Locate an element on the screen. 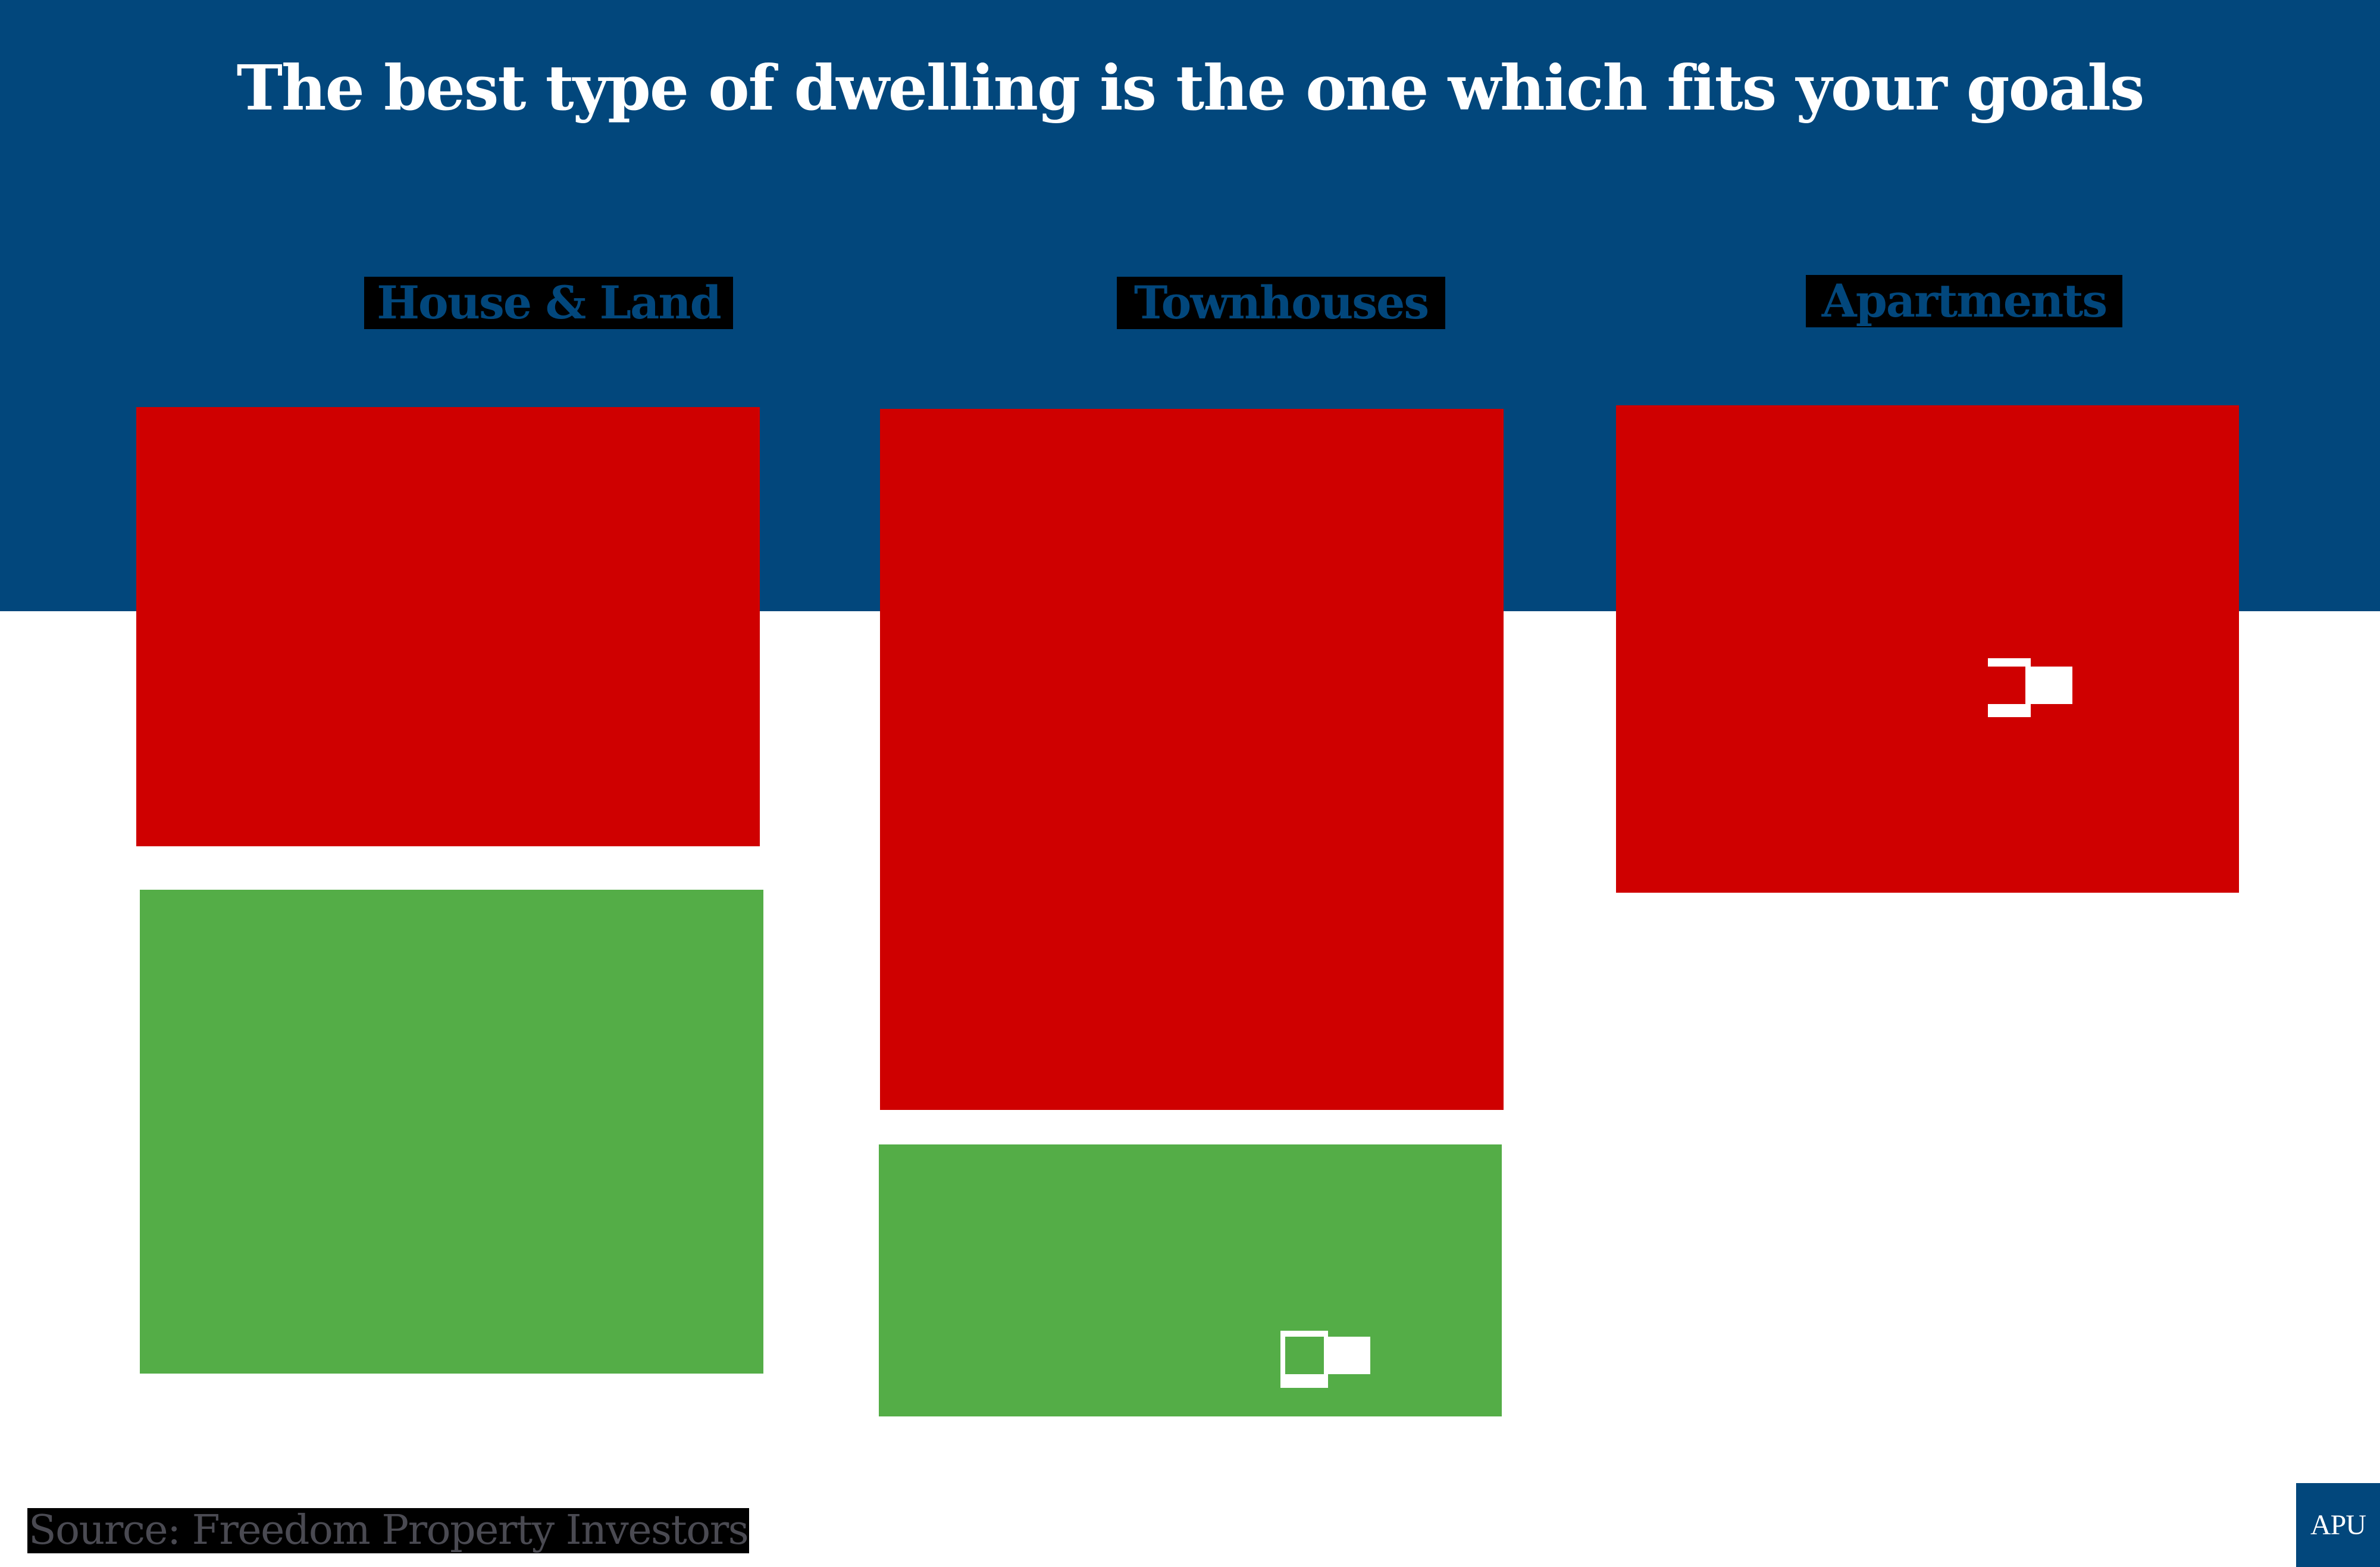 This screenshot has height=1567, width=2380. apu-logo: APU is located at coordinates (2338, 1525).